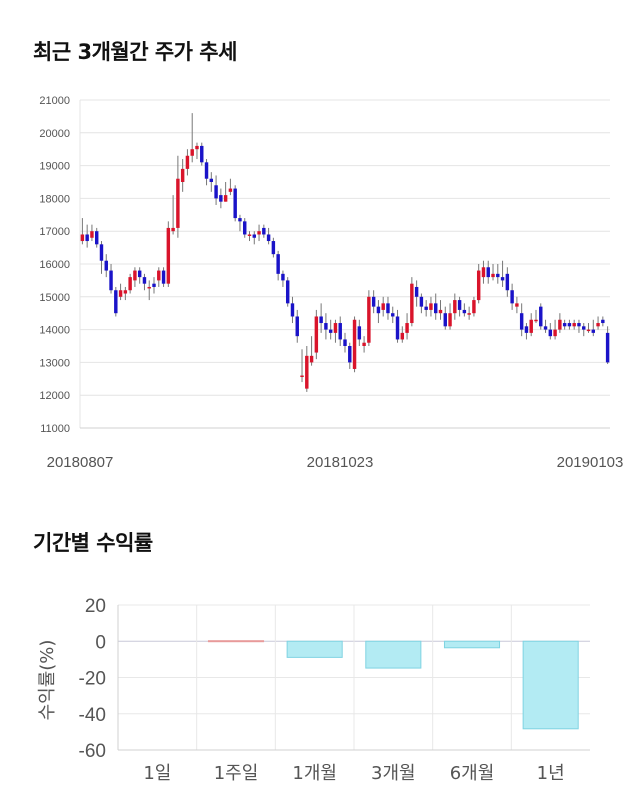 The height and width of the screenshot is (810, 640). I want to click on bar-y-tick-label: 0, so click(100, 642).